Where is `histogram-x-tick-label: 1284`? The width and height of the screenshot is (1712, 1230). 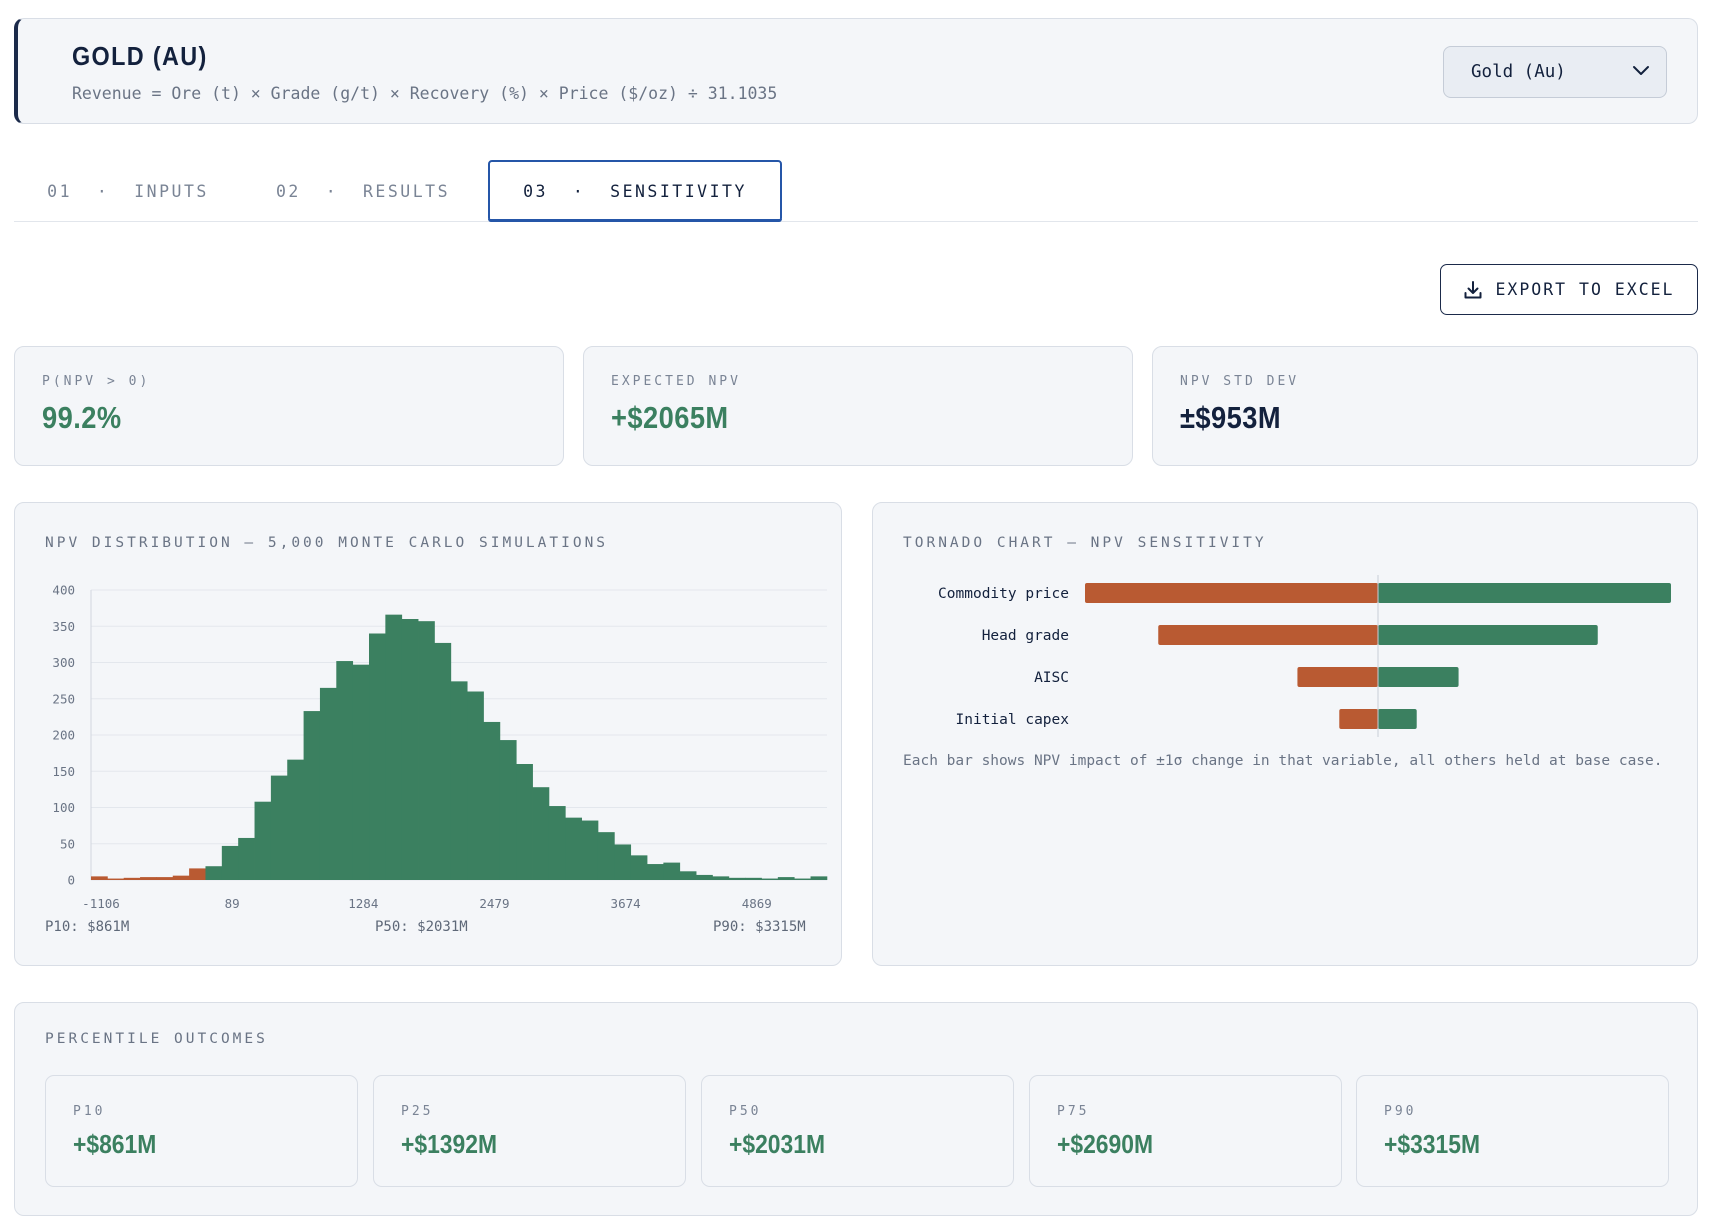
histogram-x-tick-label: 1284 is located at coordinates (363, 903).